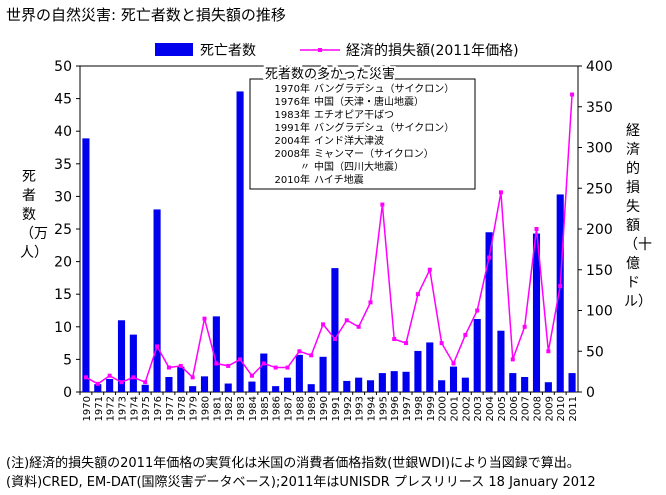  Describe the element at coordinates (63, 295) in the screenshot. I see `left-axis-tick-label: 15` at that location.